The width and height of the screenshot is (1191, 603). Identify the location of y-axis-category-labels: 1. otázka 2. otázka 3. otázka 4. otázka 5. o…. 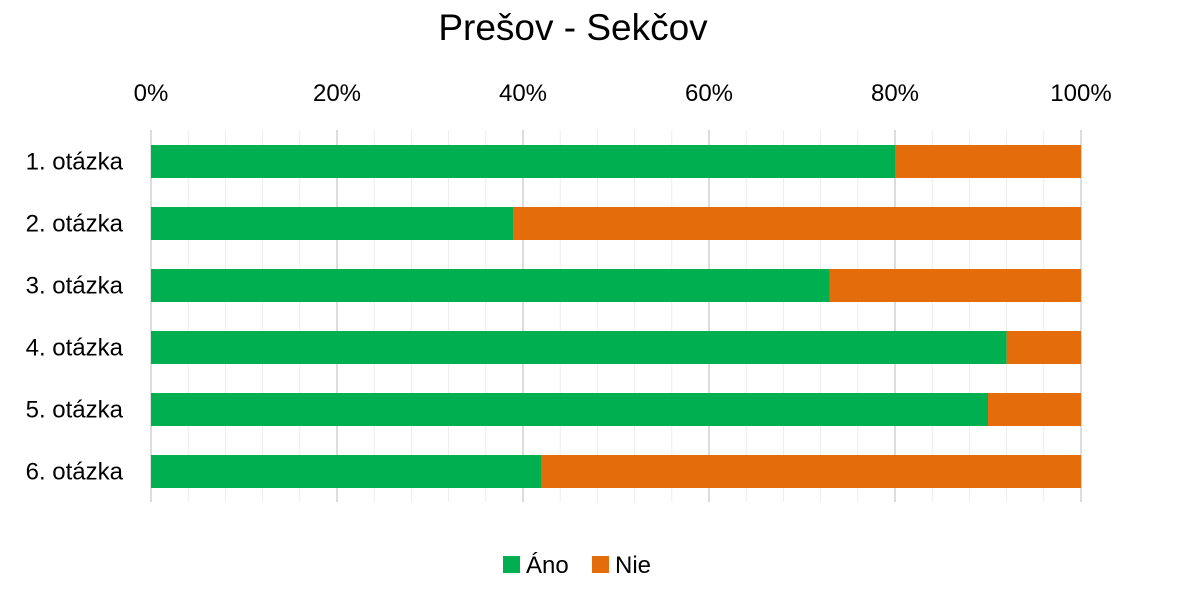
(75, 317).